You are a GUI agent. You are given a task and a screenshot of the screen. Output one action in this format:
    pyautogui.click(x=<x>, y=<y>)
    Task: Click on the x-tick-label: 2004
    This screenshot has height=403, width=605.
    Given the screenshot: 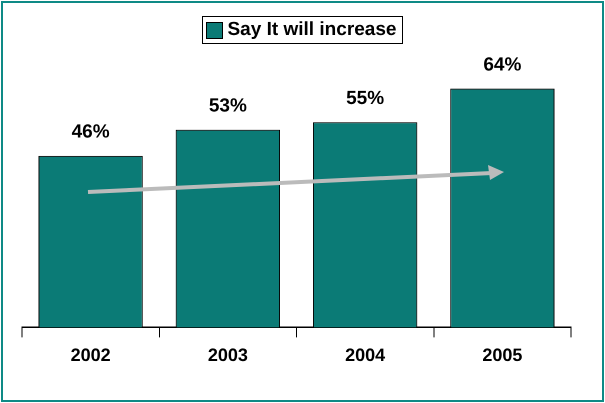 What is the action you would take?
    pyautogui.click(x=365, y=355)
    